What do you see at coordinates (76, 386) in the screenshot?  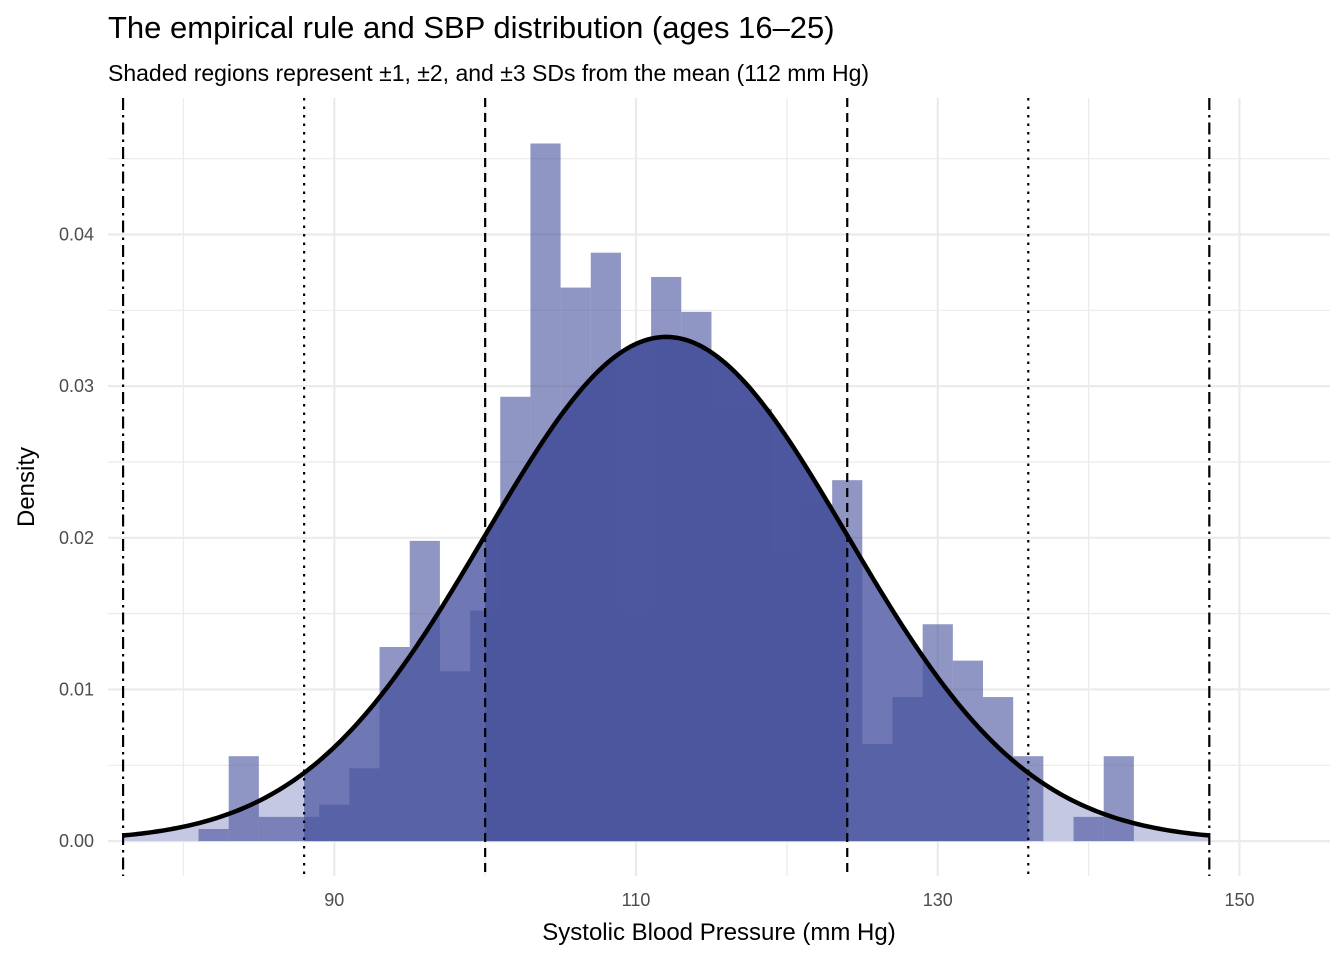 I see `y-tick-label: 0.03` at bounding box center [76, 386].